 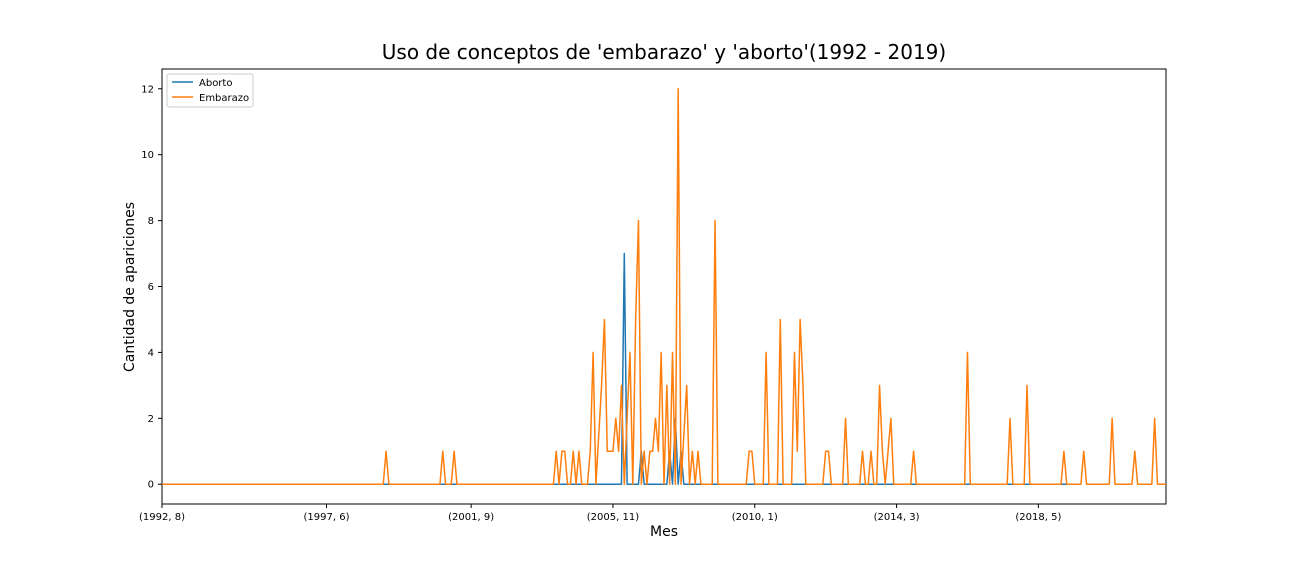 What do you see at coordinates (215, 83) in the screenshot?
I see `legend-label-aborto: Aborto` at bounding box center [215, 83].